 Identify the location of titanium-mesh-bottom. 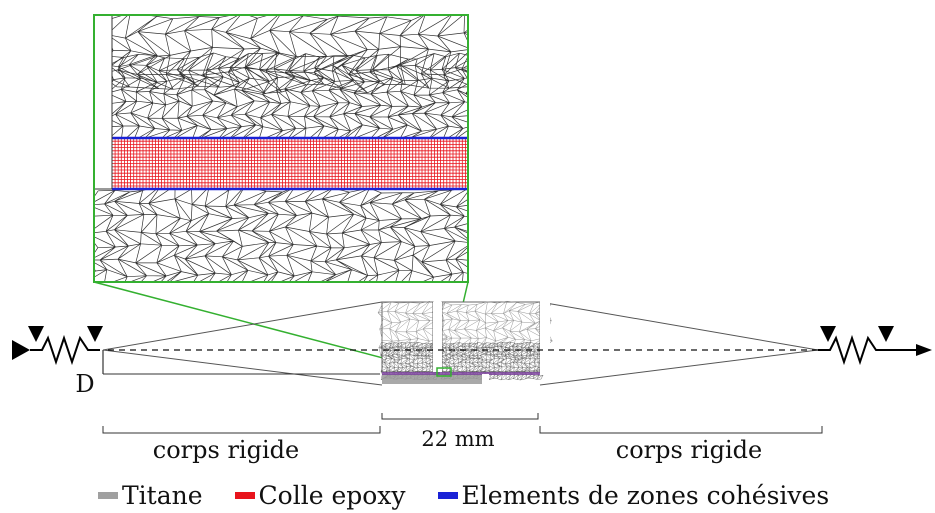
(281, 235).